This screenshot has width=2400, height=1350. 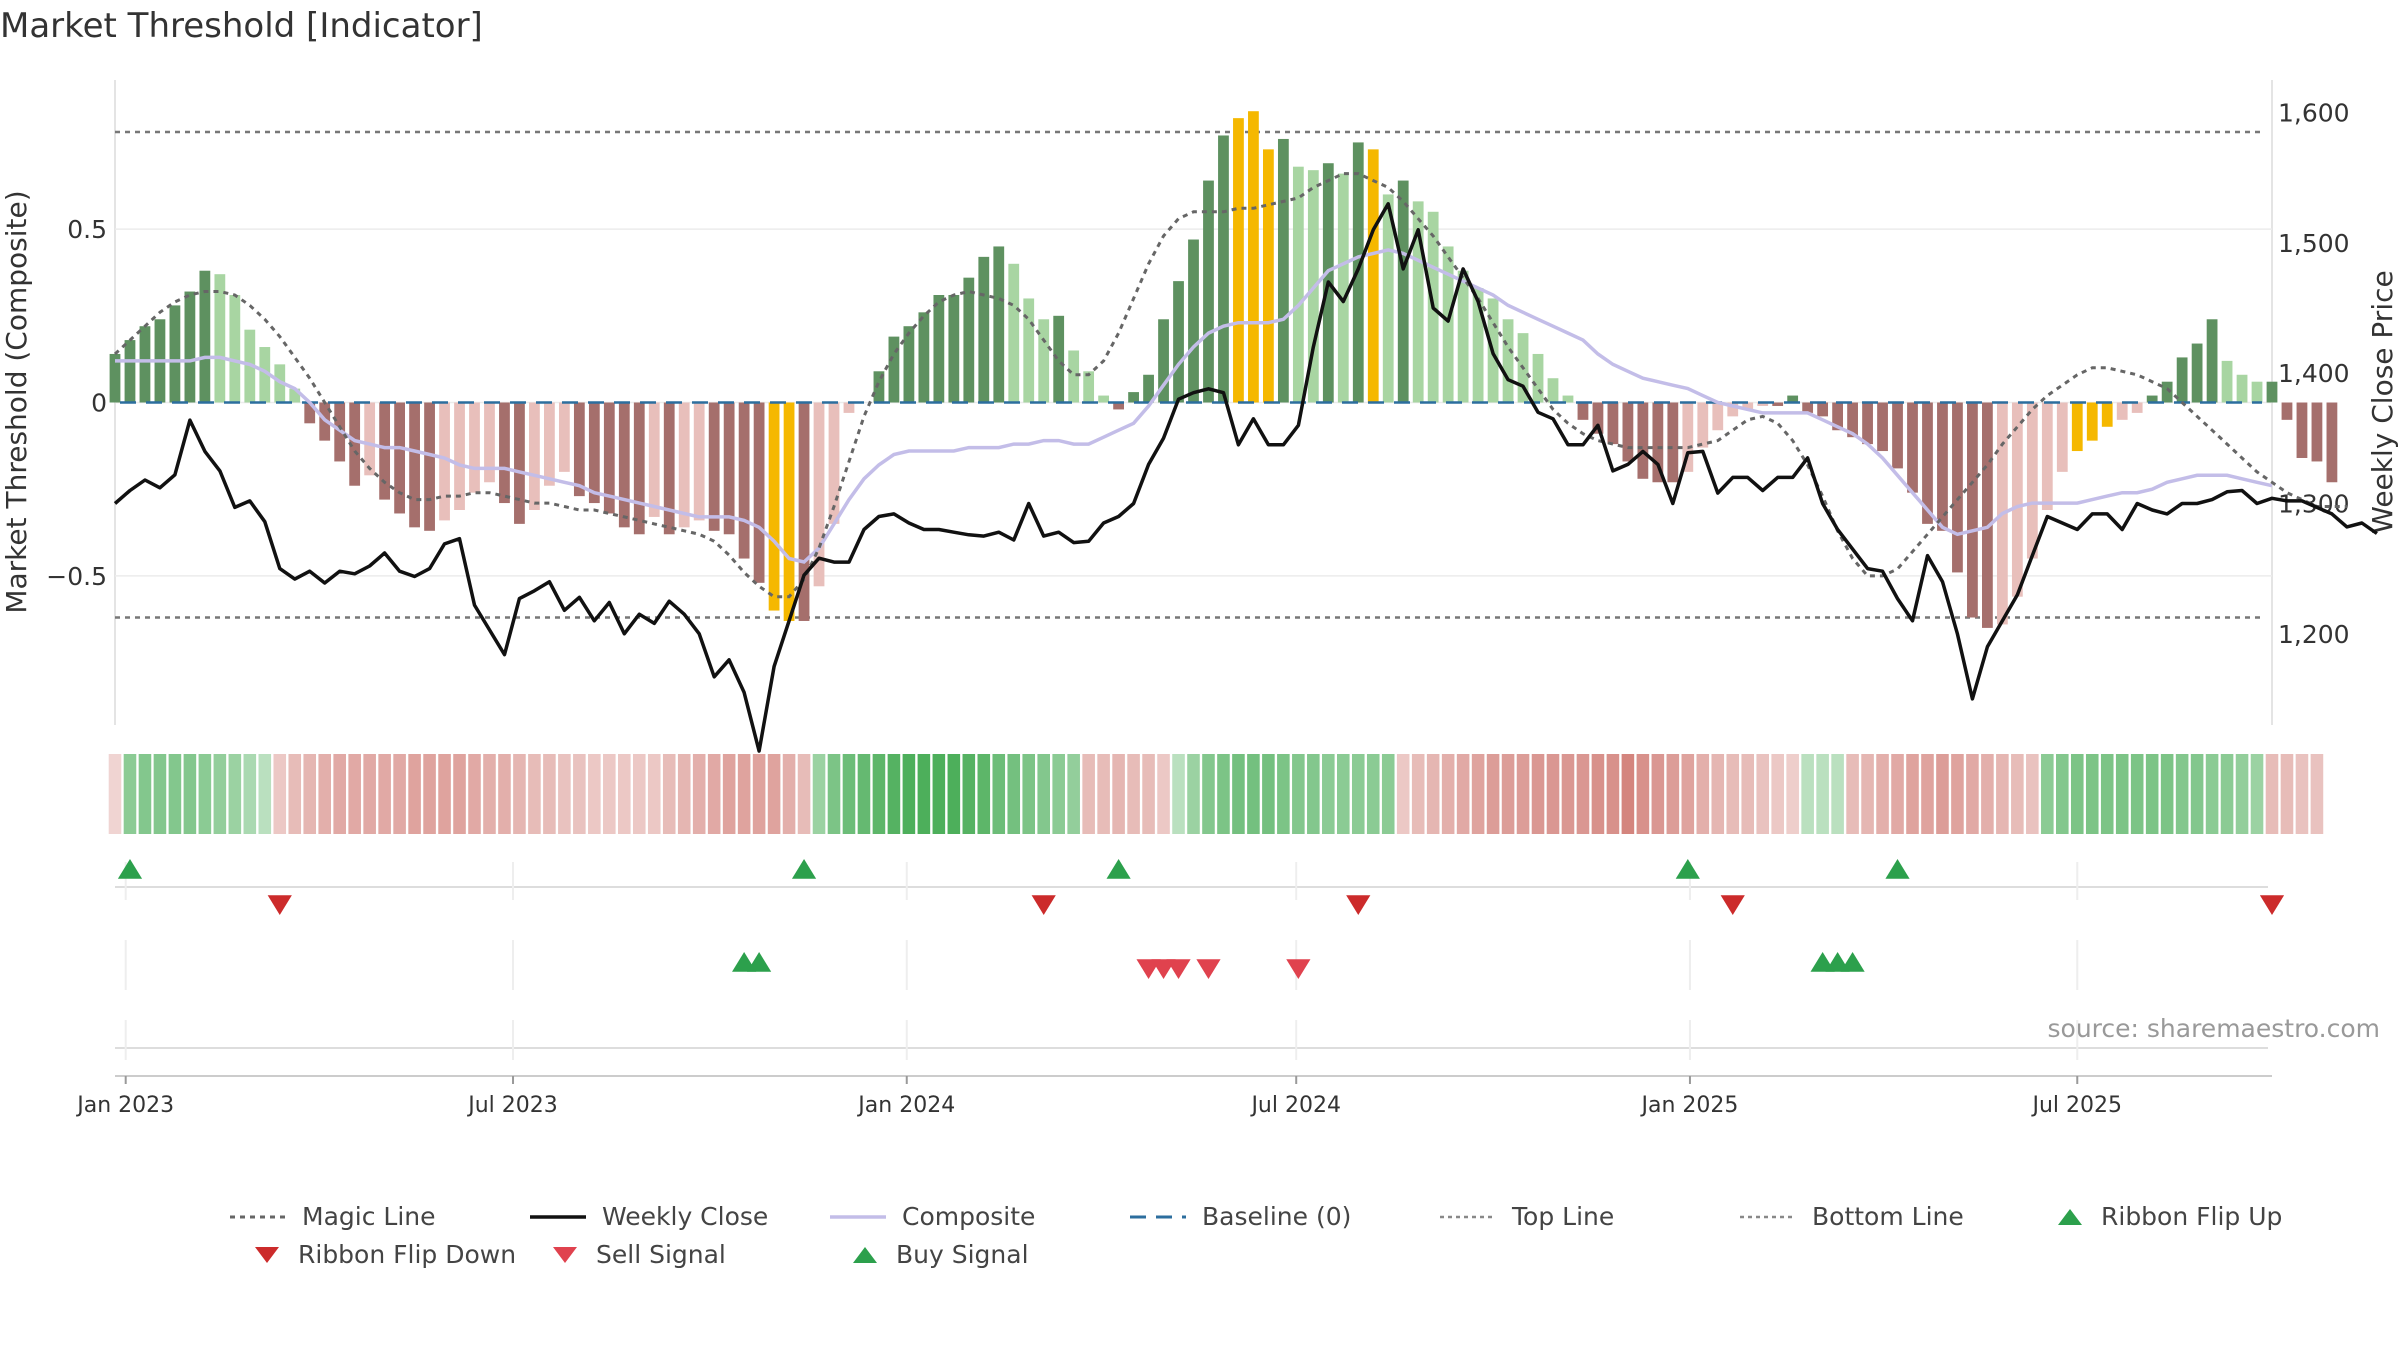 I want to click on buy-signal-marker, so click(x=759, y=962).